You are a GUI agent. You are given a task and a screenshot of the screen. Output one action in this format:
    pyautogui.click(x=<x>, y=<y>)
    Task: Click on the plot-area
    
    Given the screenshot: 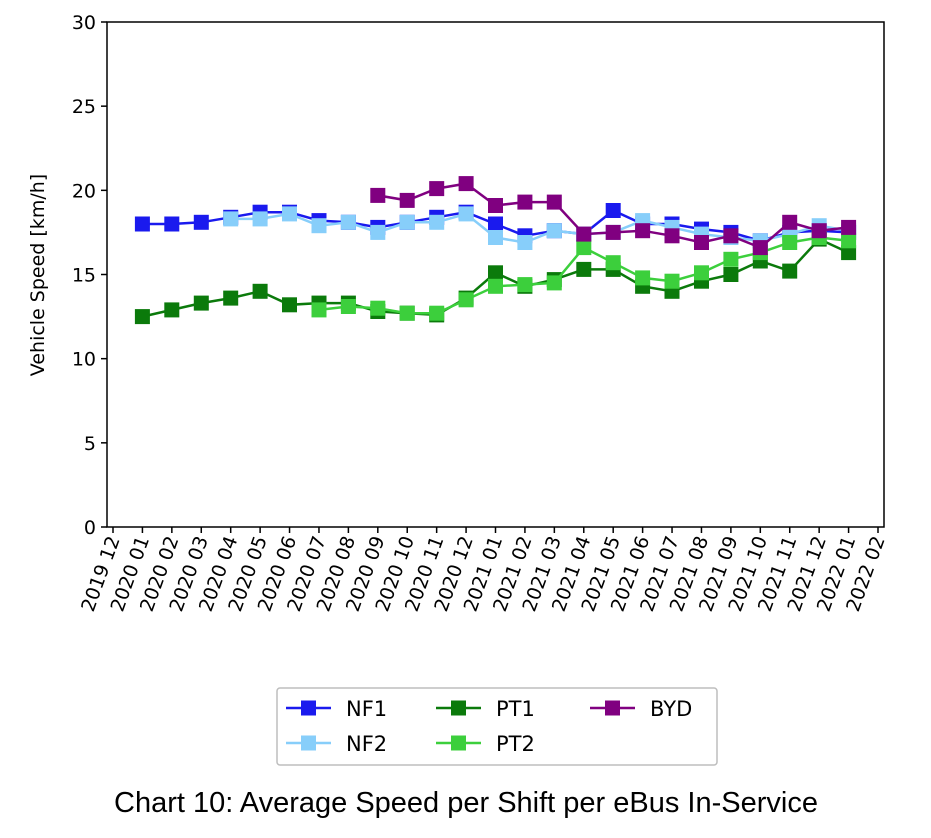 What is the action you would take?
    pyautogui.click(x=495, y=250)
    